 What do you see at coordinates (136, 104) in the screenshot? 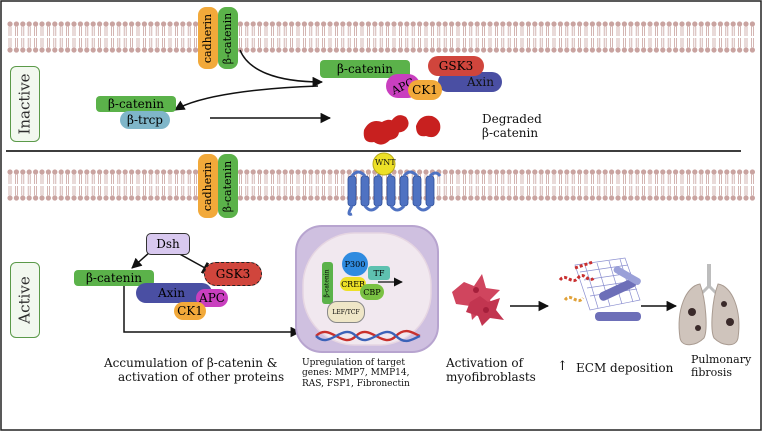
I see `beta-catenin-free: β-catenin` at bounding box center [136, 104].